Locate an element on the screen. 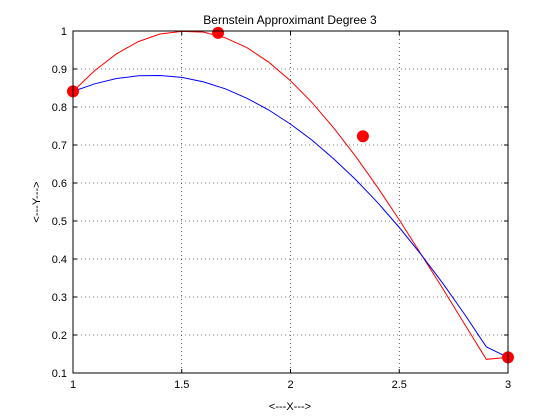 The image size is (560, 420). y-tick-label: 0.6 is located at coordinates (59, 184).